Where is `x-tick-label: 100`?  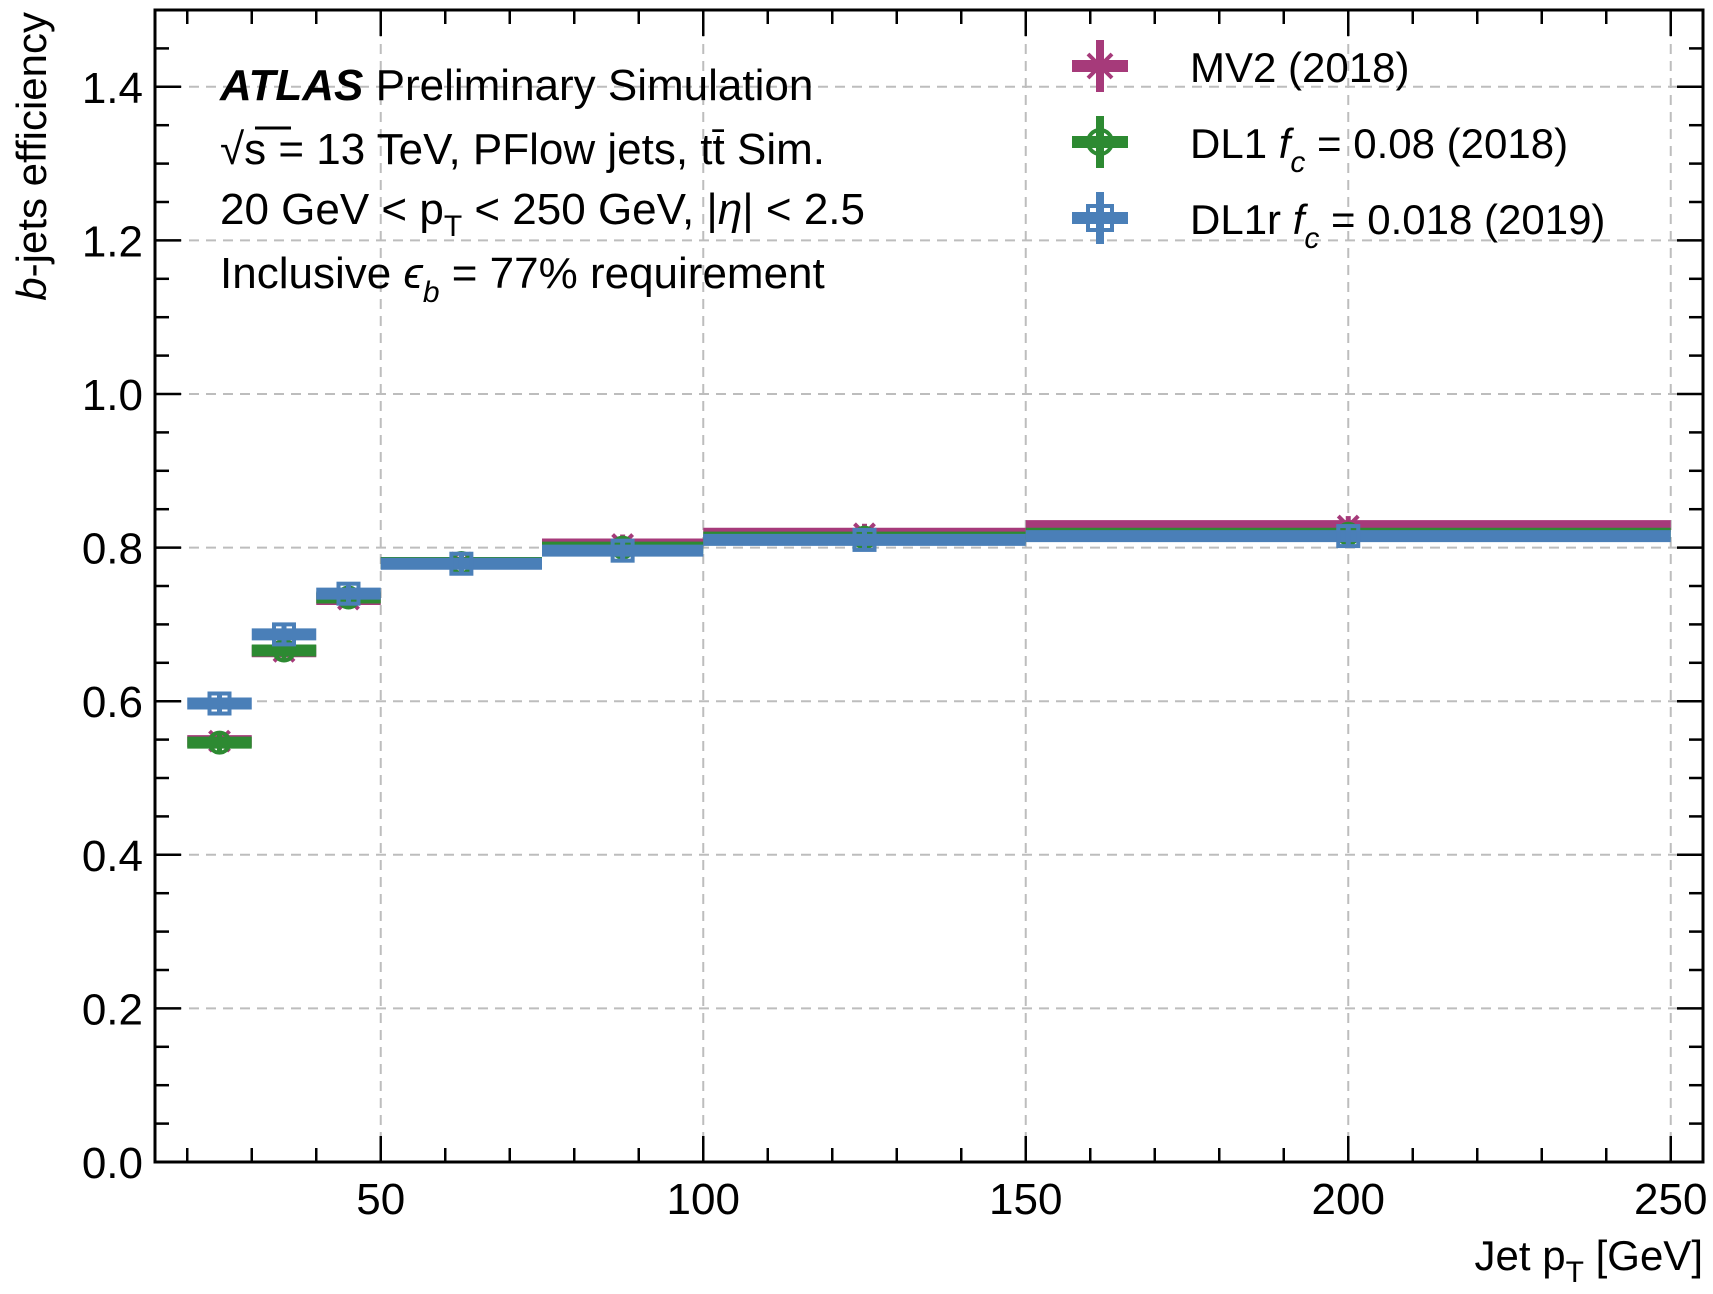
x-tick-label: 100 is located at coordinates (703, 1199).